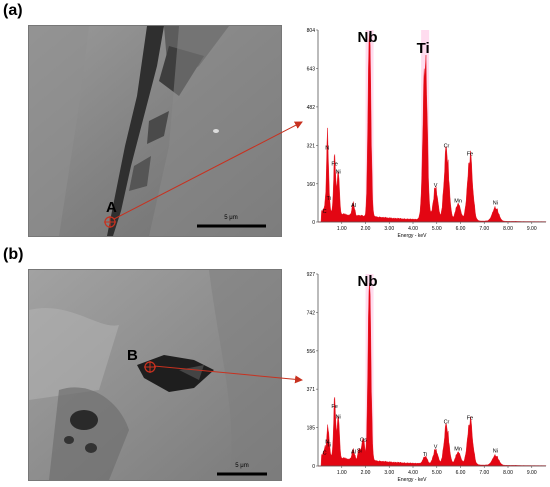  I want to click on peak-annotation-nb-a: Nb, so click(368, 37).